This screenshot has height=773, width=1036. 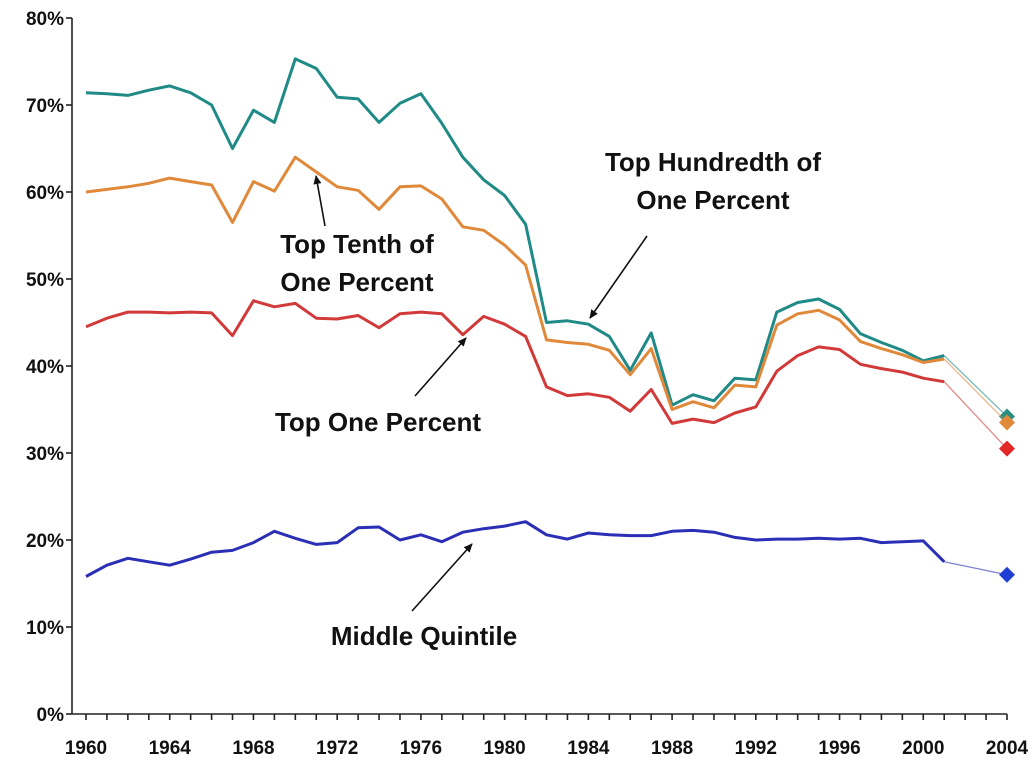 I want to click on y-tick-label: 10%, so click(x=45, y=628).